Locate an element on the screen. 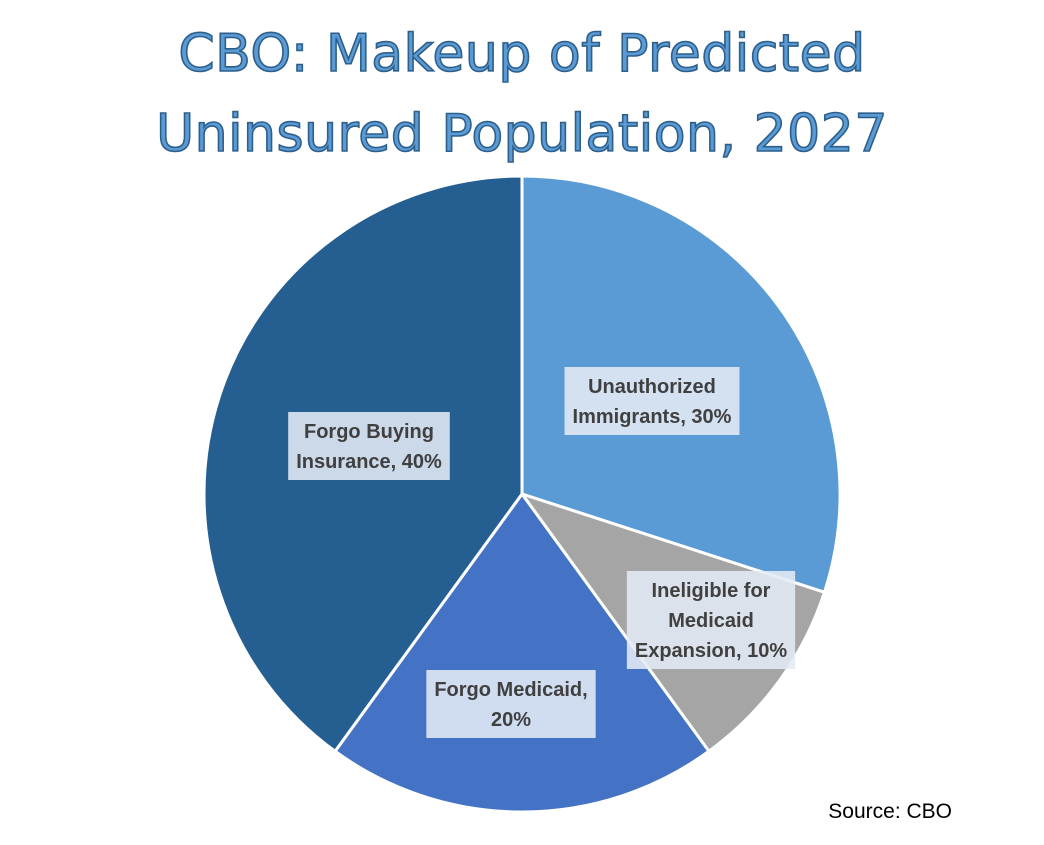 The width and height of the screenshot is (1044, 845). data-label-forgo-buying-insurance: Forgo Buying Insurance, 40% is located at coordinates (369, 446).